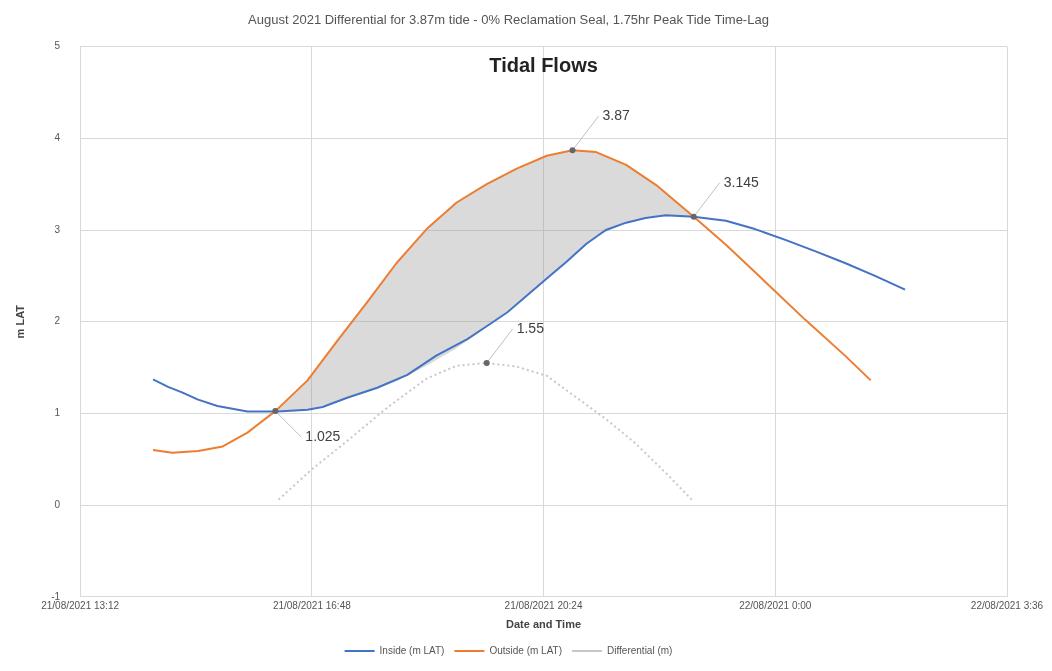 This screenshot has height=671, width=1052. What do you see at coordinates (80, 605) in the screenshot?
I see `x-tick-label: 21/08/2021 13:12` at bounding box center [80, 605].